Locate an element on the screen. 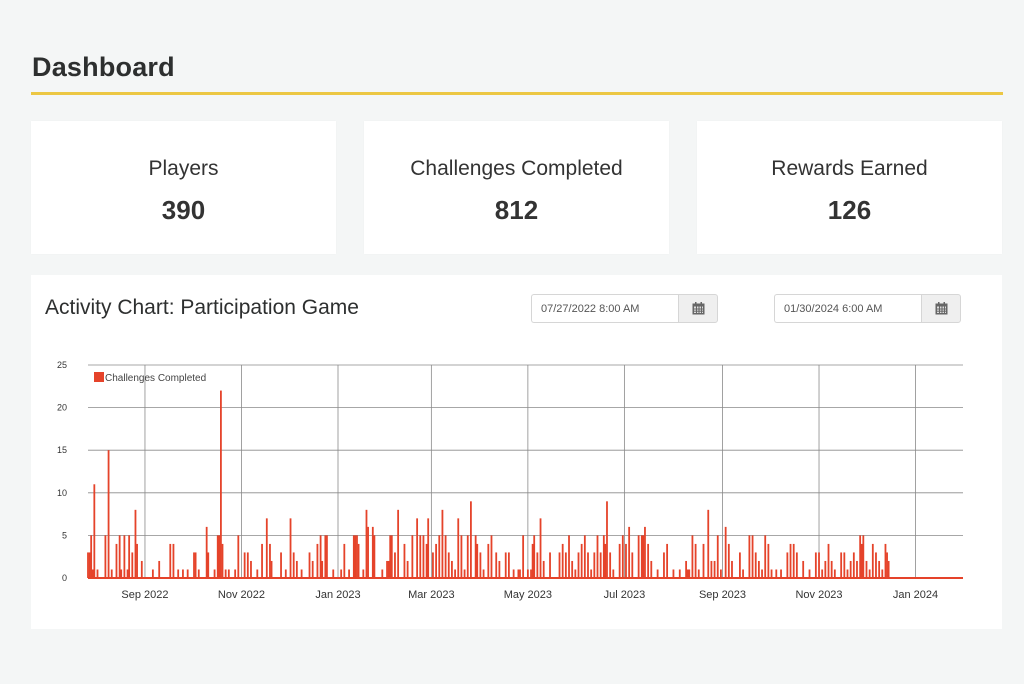 This screenshot has width=1024, height=684. x-tick-label: Nov 2023 is located at coordinates (818, 595).